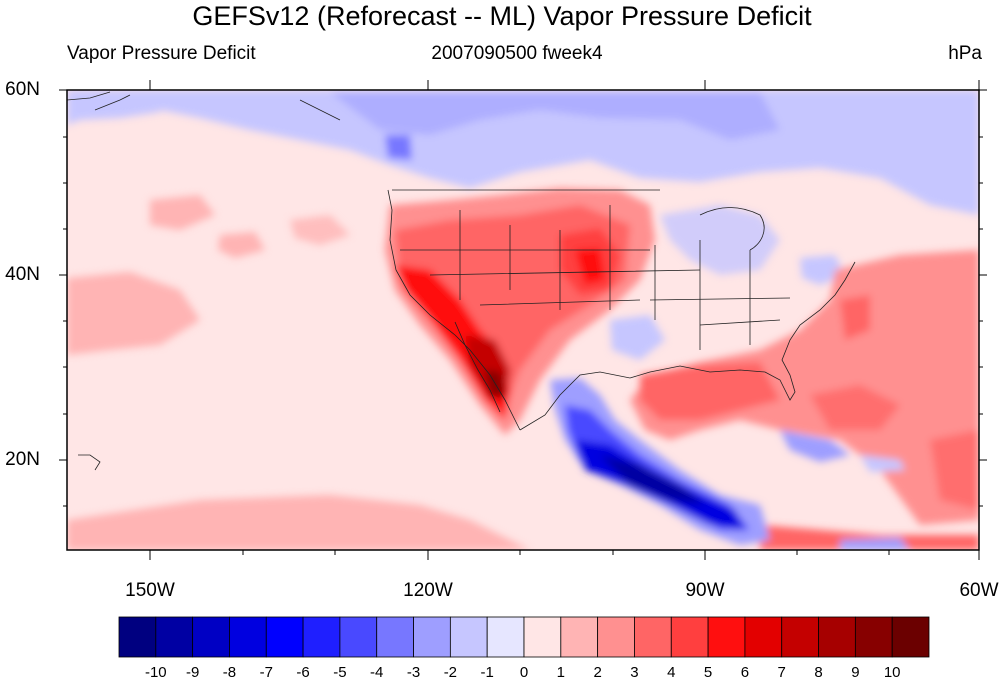 The width and height of the screenshot is (1004, 684). What do you see at coordinates (487, 672) in the screenshot?
I see `colorbar-tick-label: -1` at bounding box center [487, 672].